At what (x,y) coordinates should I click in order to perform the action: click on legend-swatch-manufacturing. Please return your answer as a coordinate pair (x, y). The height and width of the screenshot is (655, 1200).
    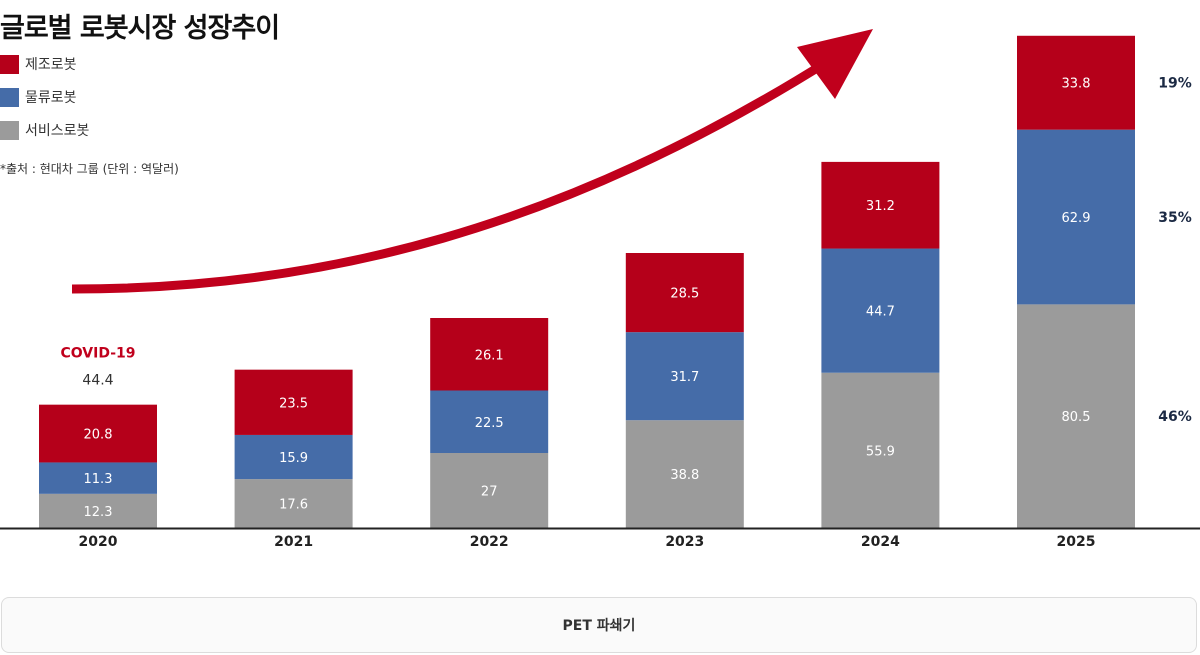
    Looking at the image, I should click on (9, 64).